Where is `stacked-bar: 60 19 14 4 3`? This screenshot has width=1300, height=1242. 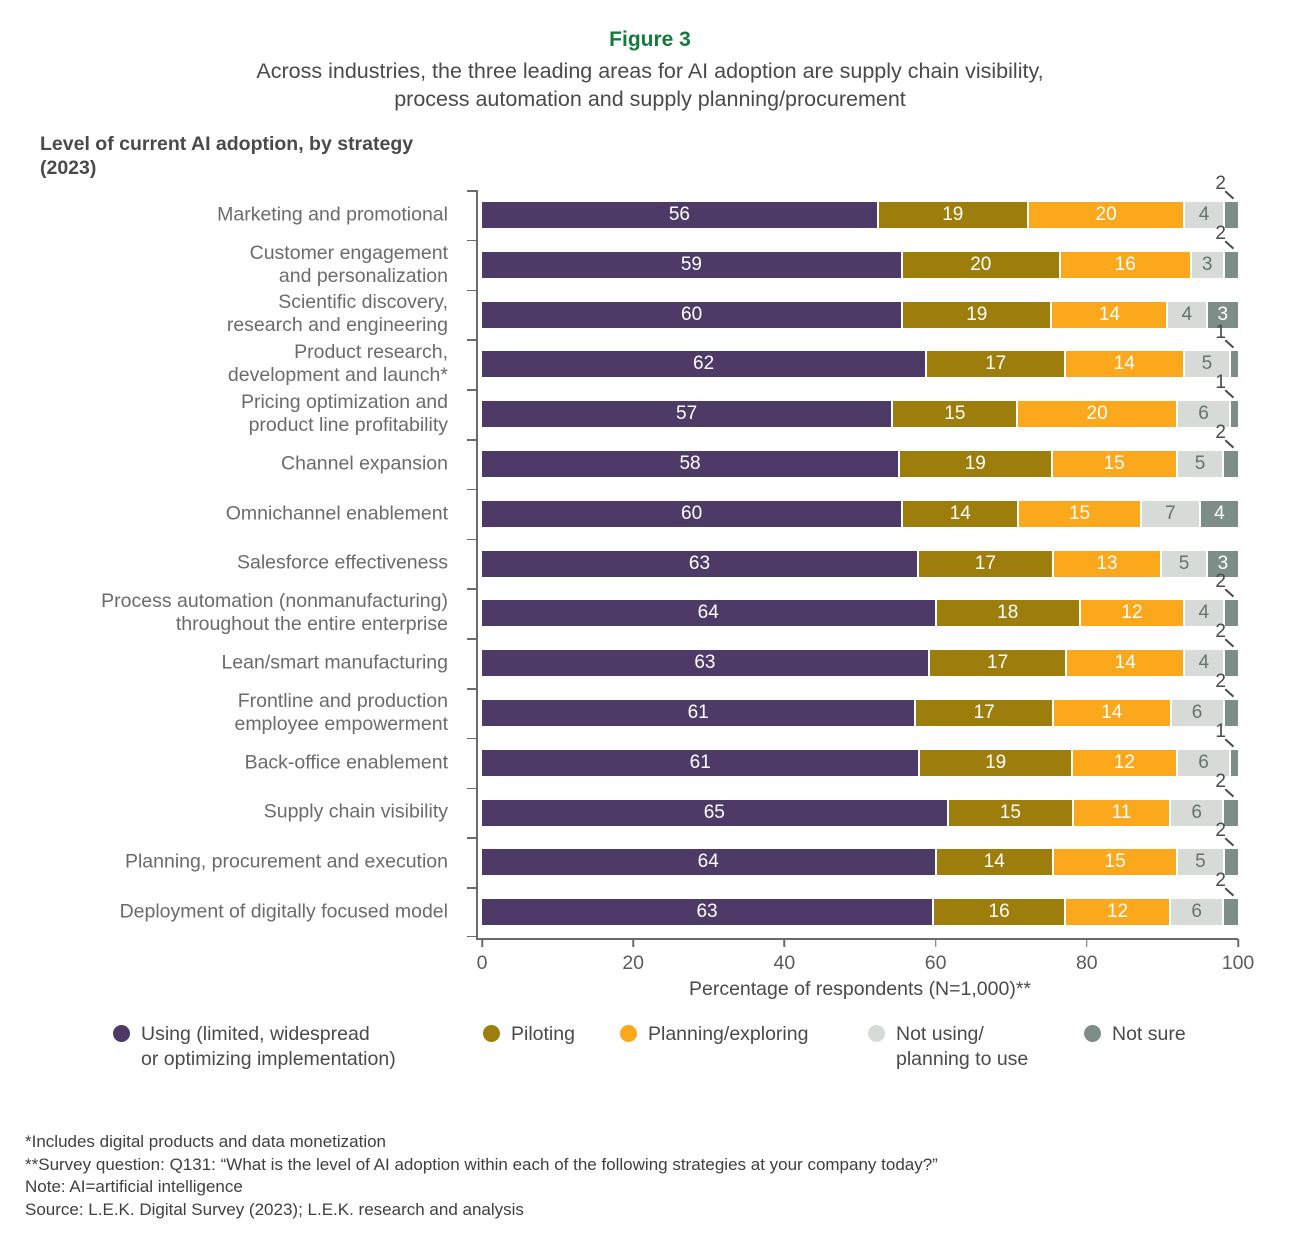 stacked-bar: 60 19 14 4 3 is located at coordinates (860, 314).